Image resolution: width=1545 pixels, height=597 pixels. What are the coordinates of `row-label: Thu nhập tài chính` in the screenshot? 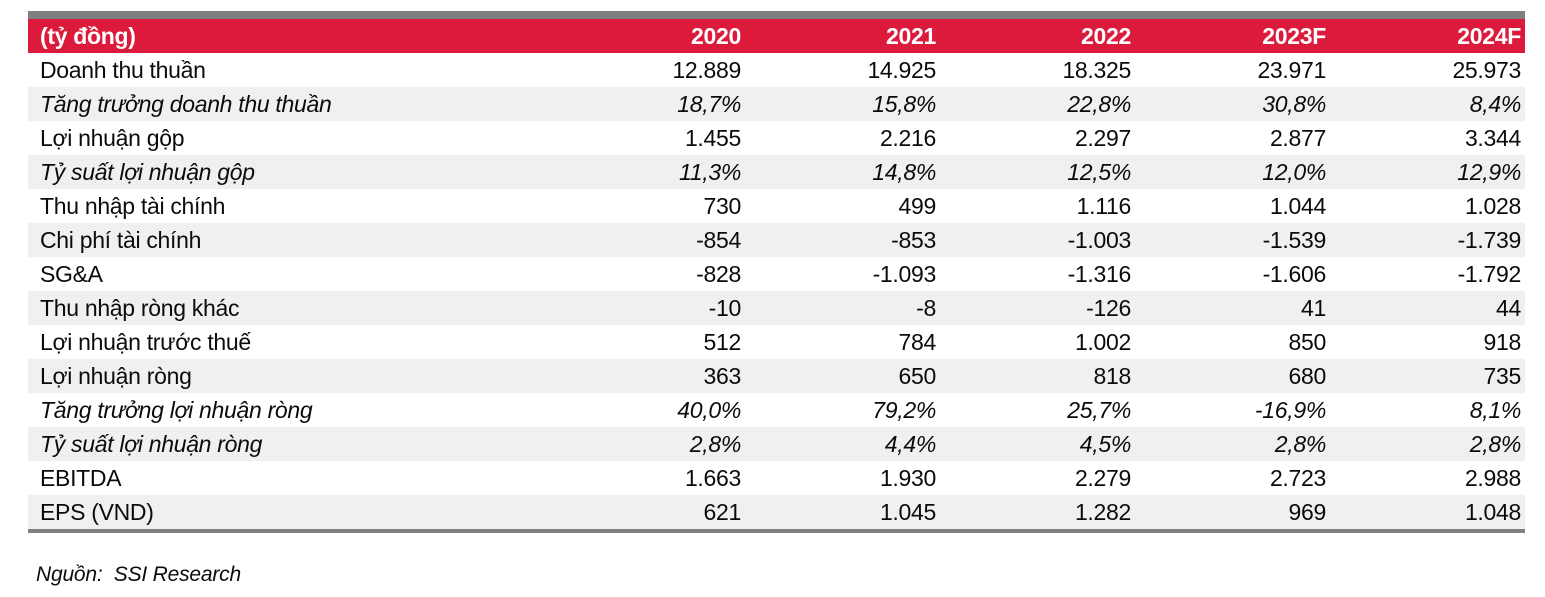 It's located at (133, 206).